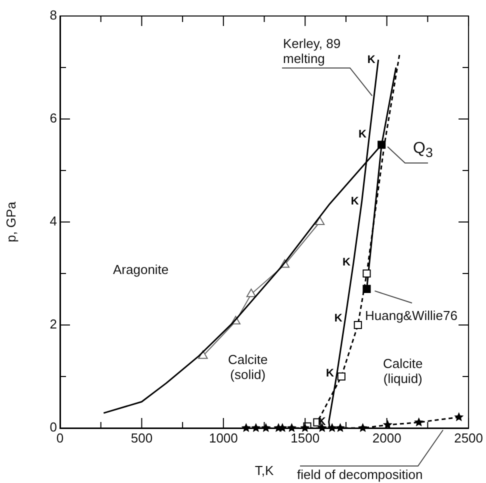  I want to click on x-axis-title: T,K, so click(264, 470).